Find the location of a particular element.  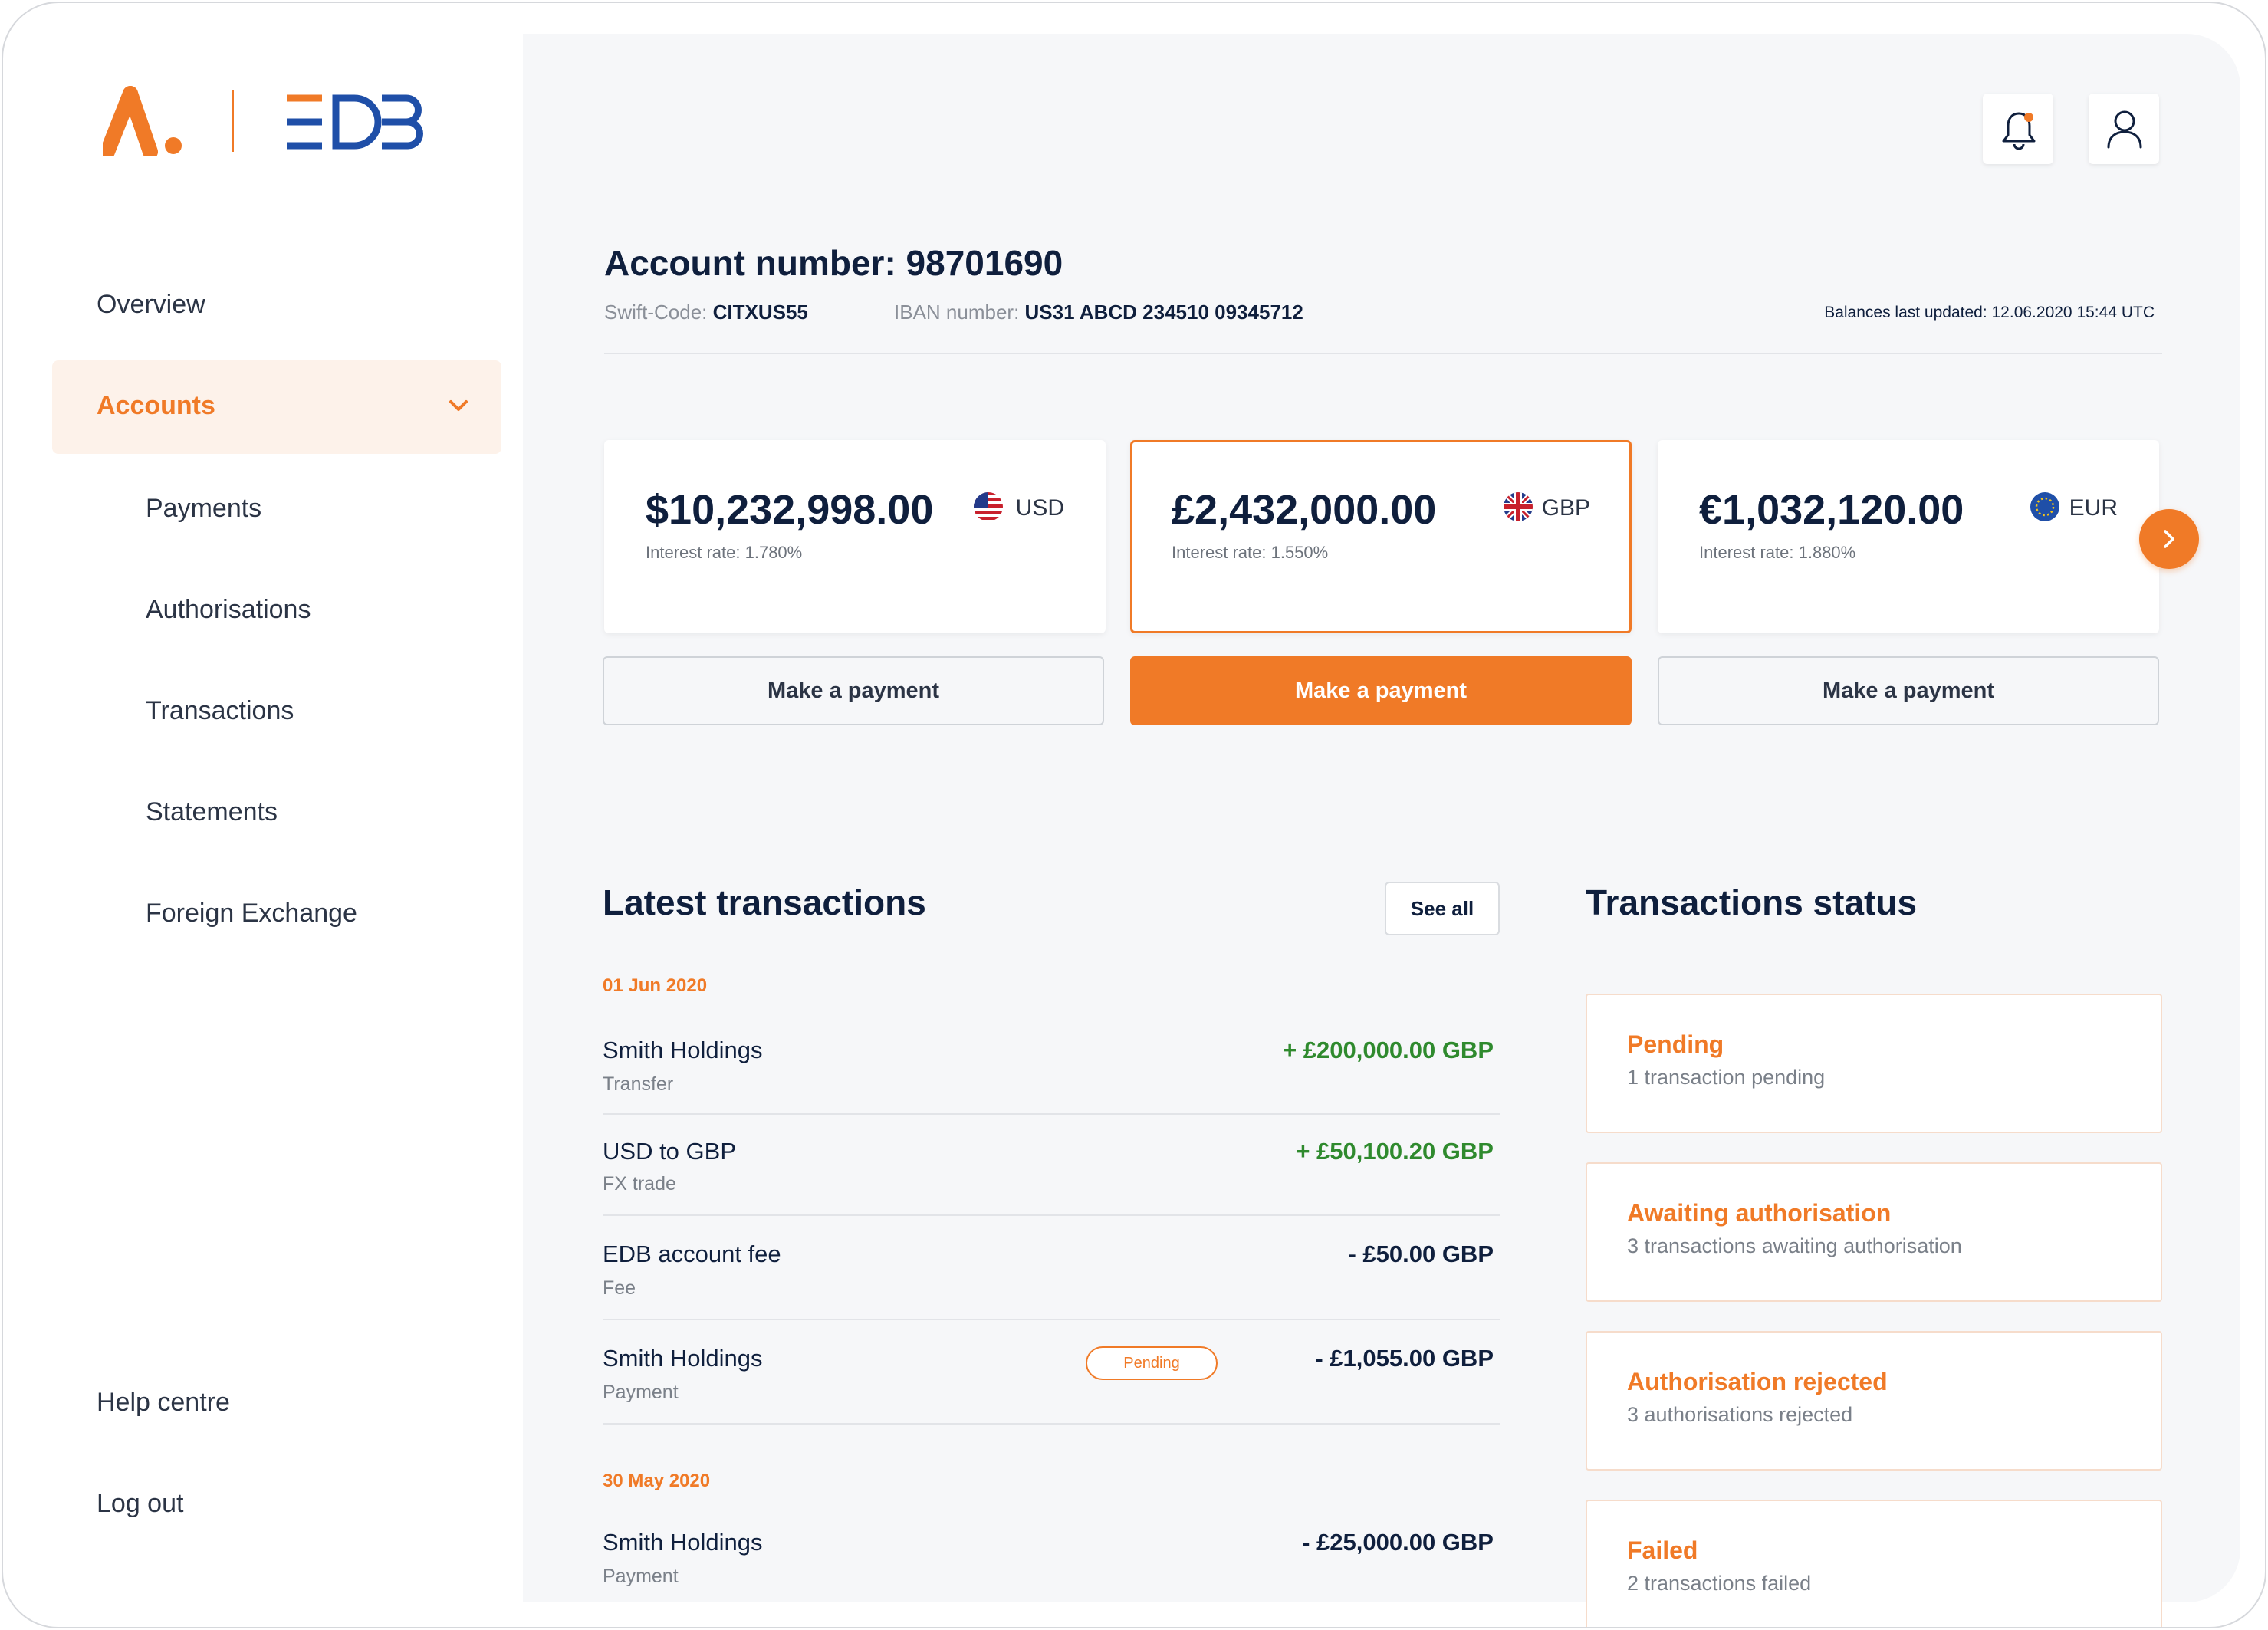

status-title: Failed is located at coordinates (1662, 1550).